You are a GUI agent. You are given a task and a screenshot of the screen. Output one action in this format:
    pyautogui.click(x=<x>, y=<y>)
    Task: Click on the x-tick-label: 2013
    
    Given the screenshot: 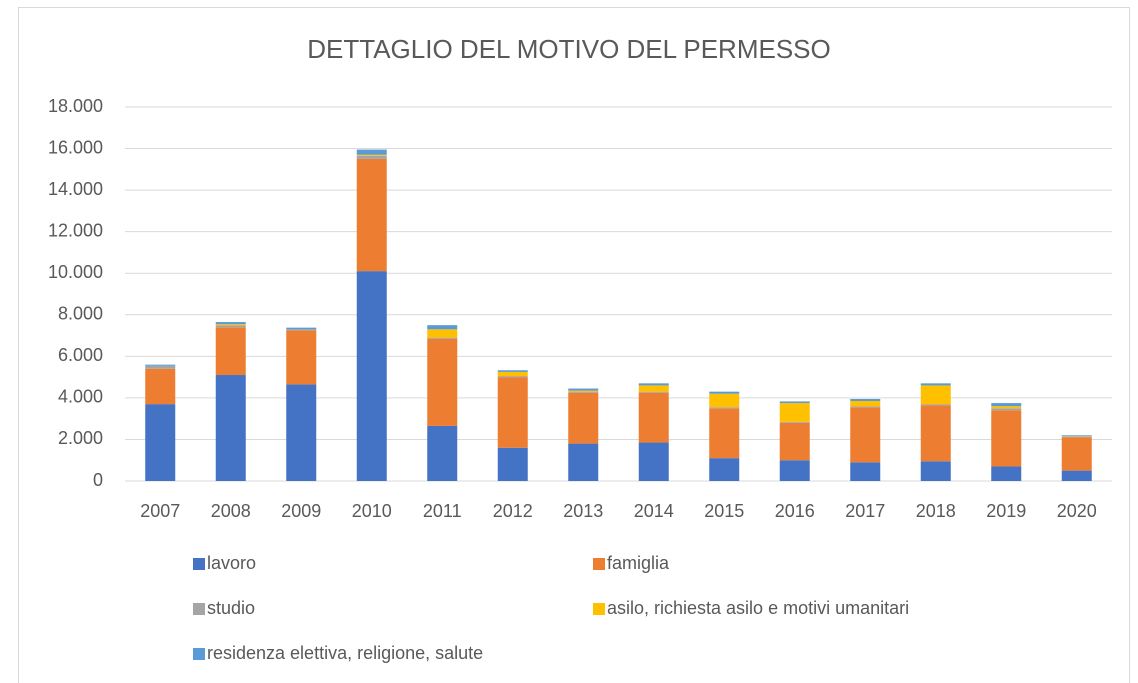 What is the action you would take?
    pyautogui.click(x=583, y=511)
    